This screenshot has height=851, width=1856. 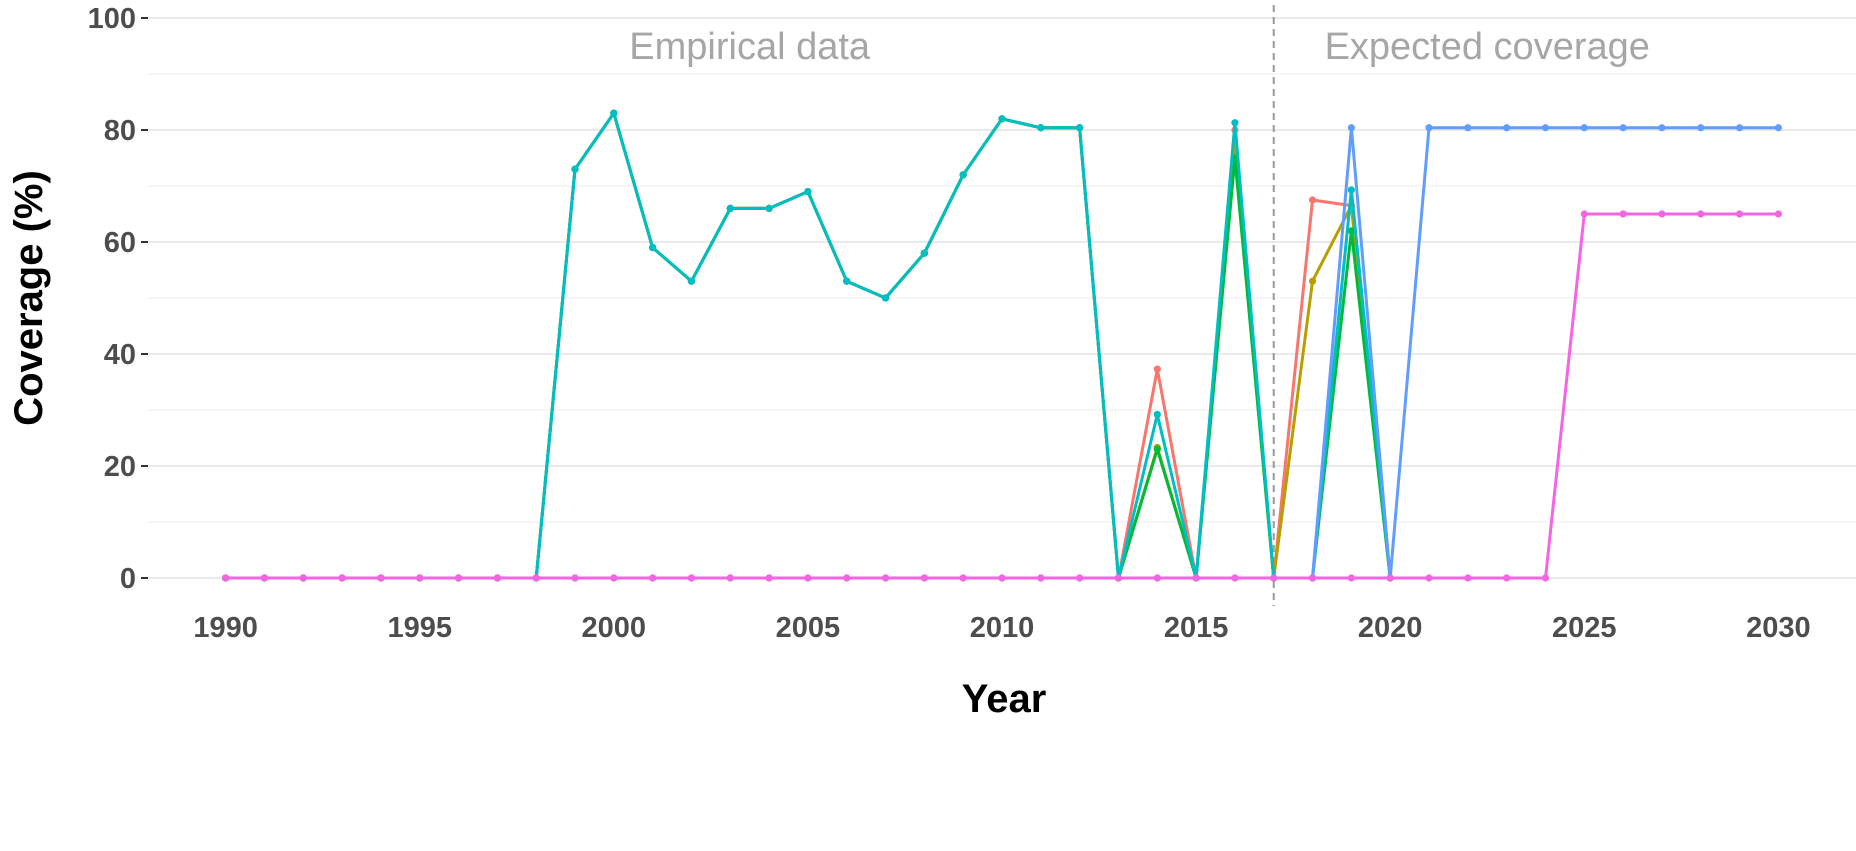 What do you see at coordinates (120, 131) in the screenshot?
I see `y-tick-label: 80` at bounding box center [120, 131].